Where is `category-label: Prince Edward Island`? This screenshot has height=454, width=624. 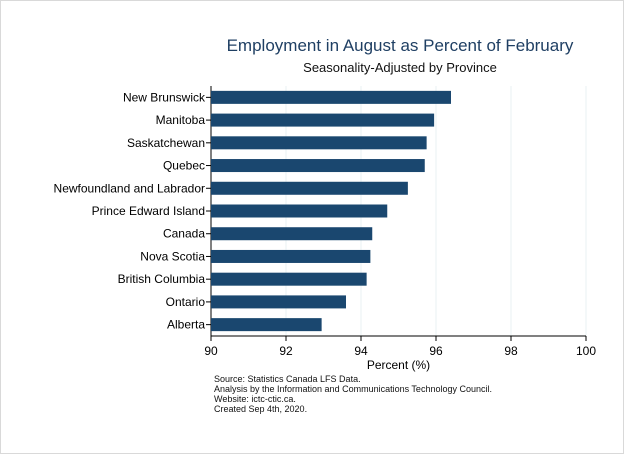
category-label: Prince Edward Island is located at coordinates (148, 211).